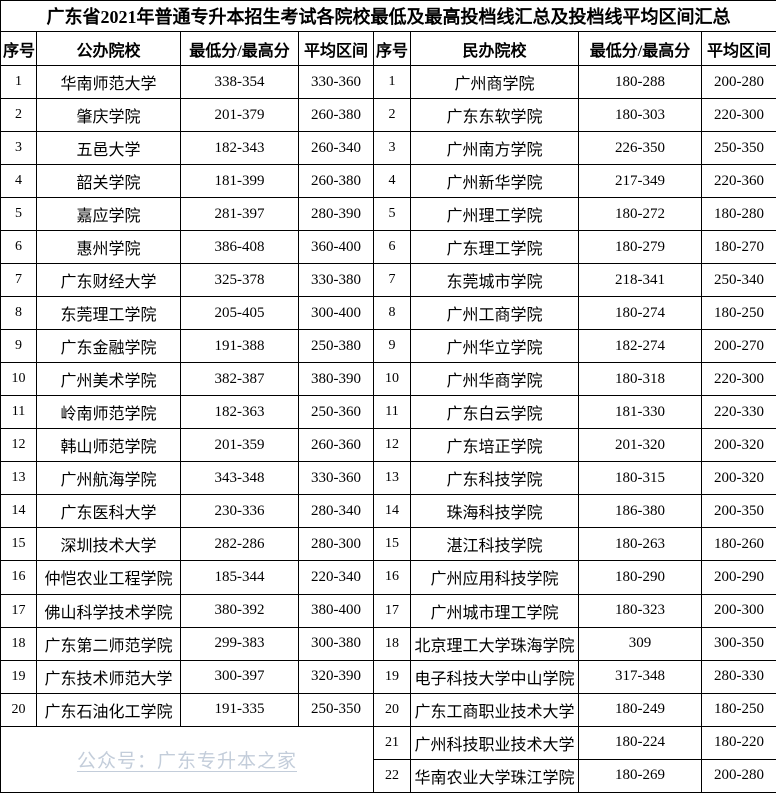 This screenshot has width=776, height=793. I want to click on school-name-cell: 广东财经大学, so click(108, 280).